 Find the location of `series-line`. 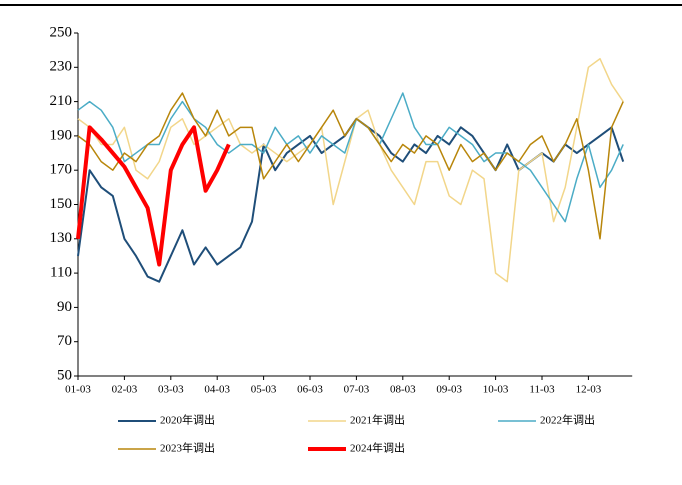

series-line is located at coordinates (153, 196).